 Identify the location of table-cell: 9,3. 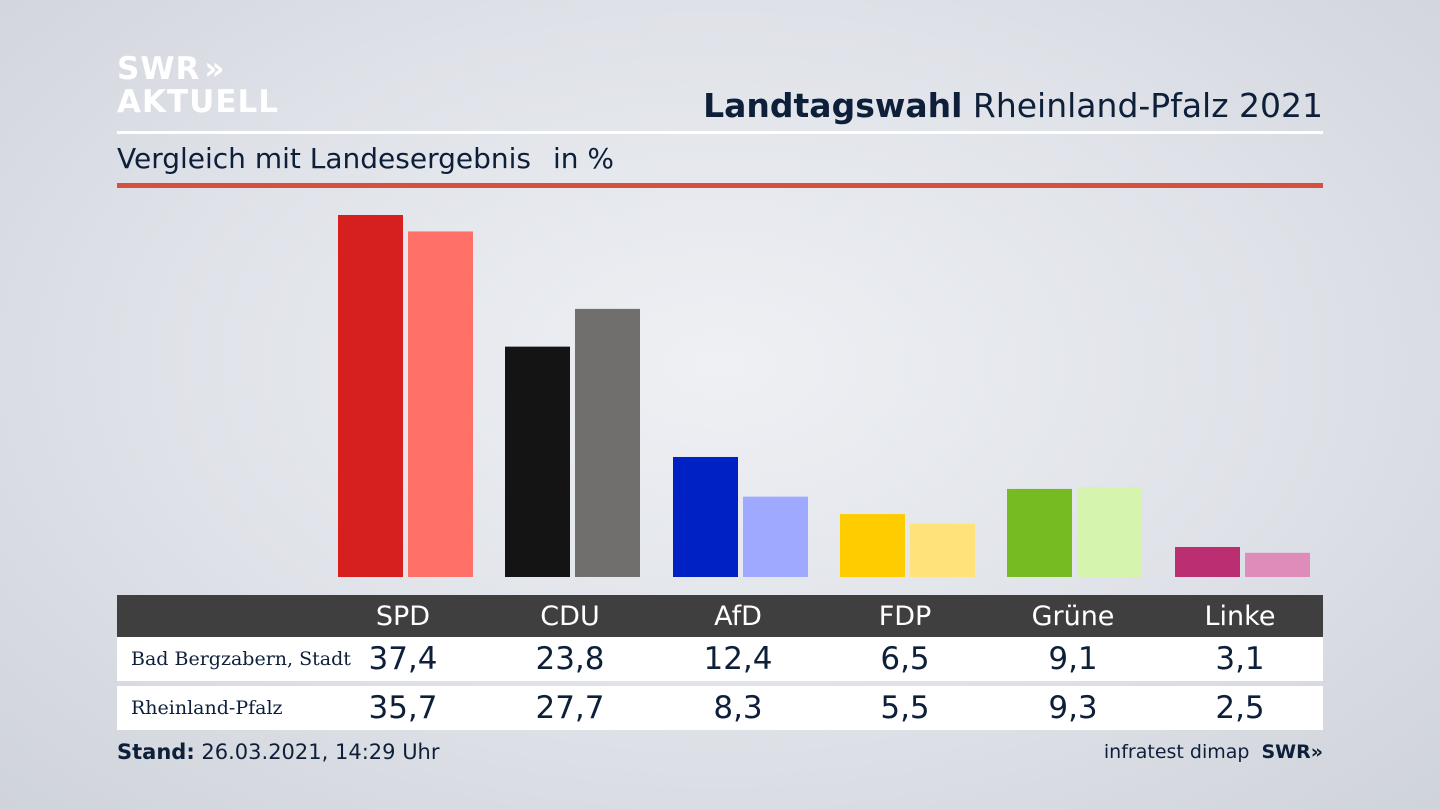
(1073, 708).